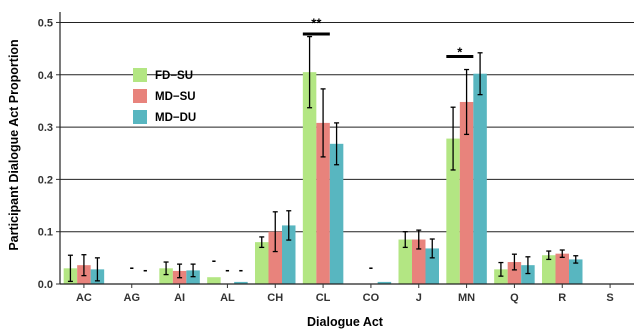 This screenshot has height=329, width=642. I want to click on x-tick-label: AI, so click(179, 298).